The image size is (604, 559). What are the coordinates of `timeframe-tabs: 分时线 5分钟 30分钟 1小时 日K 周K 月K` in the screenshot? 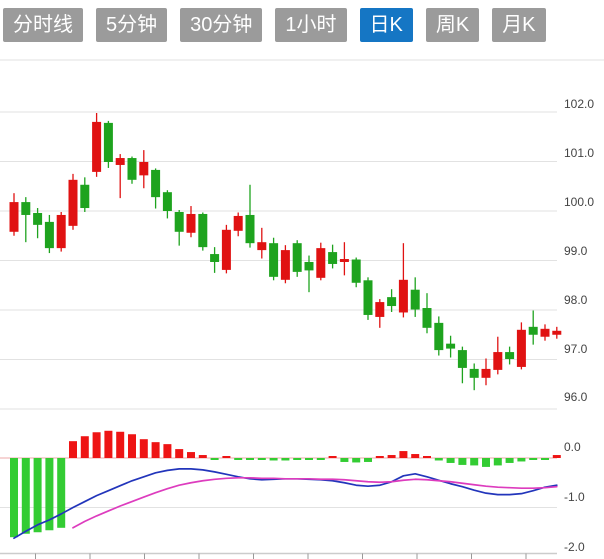 It's located at (274, 25).